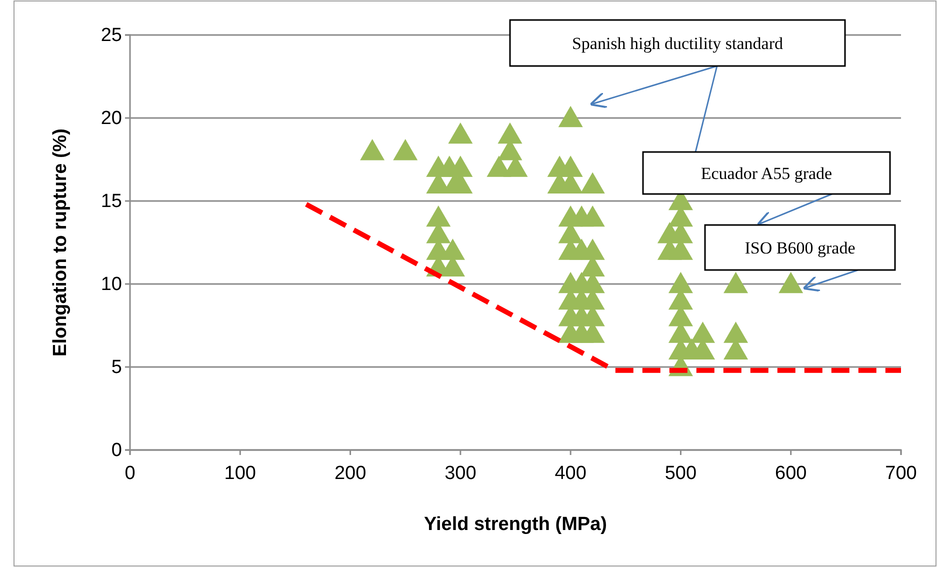 The image size is (938, 567). I want to click on annotation: Spanish high ductility standard, so click(678, 43).